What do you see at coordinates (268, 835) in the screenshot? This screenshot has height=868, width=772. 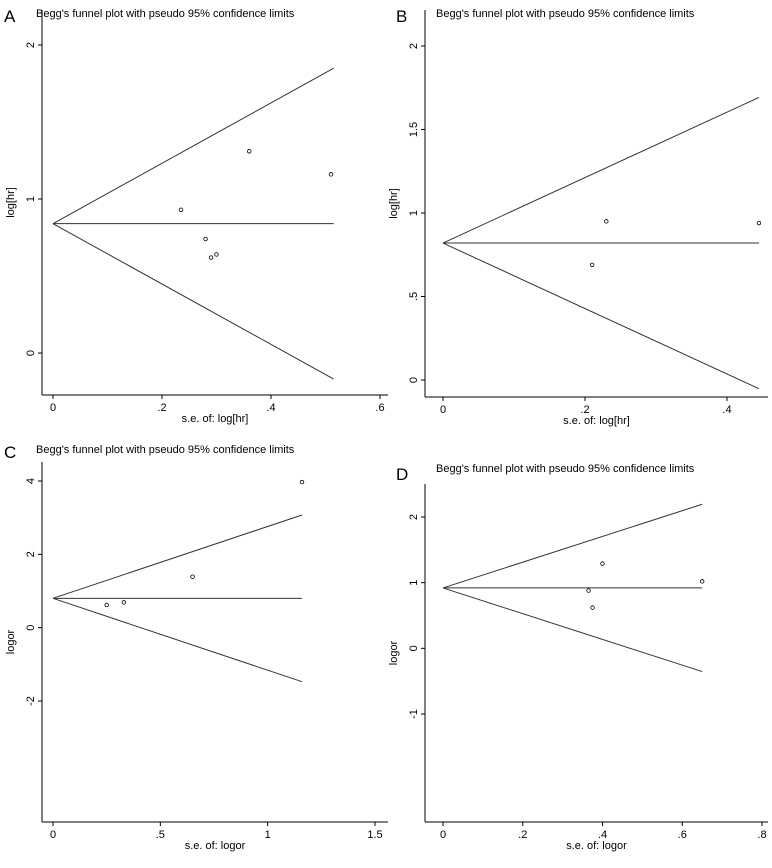 I see `x-tick-label: 1` at bounding box center [268, 835].